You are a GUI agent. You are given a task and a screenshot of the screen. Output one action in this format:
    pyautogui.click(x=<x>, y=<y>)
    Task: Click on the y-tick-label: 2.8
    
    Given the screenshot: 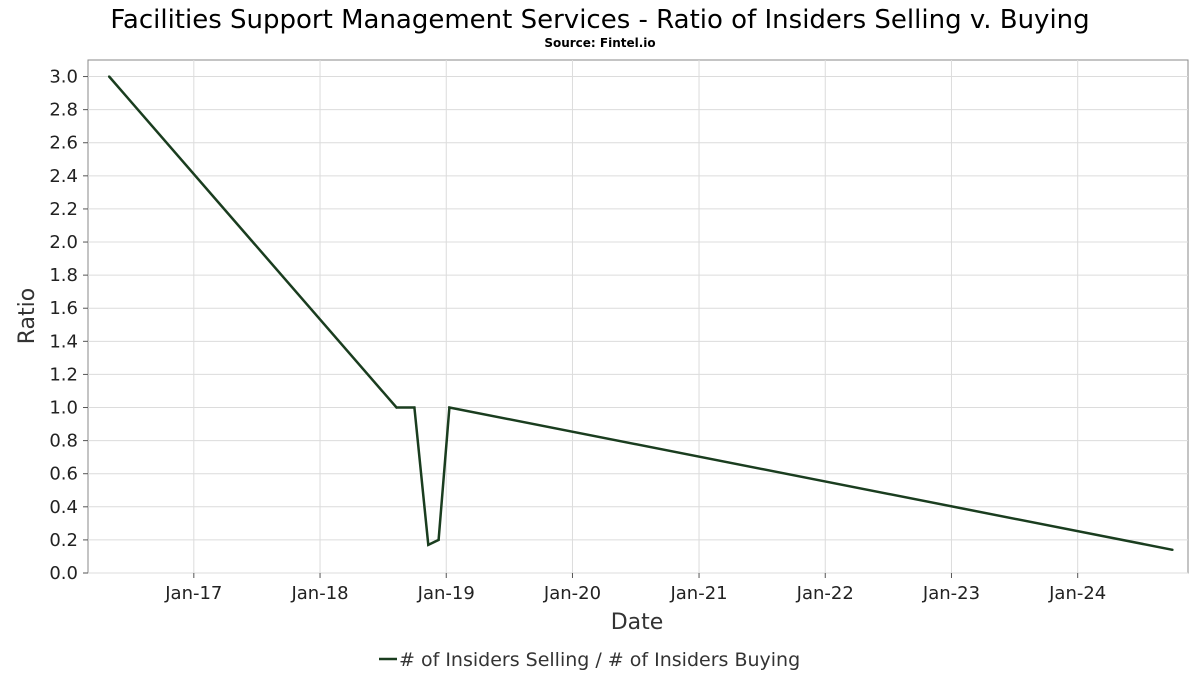 What is the action you would take?
    pyautogui.click(x=63, y=110)
    